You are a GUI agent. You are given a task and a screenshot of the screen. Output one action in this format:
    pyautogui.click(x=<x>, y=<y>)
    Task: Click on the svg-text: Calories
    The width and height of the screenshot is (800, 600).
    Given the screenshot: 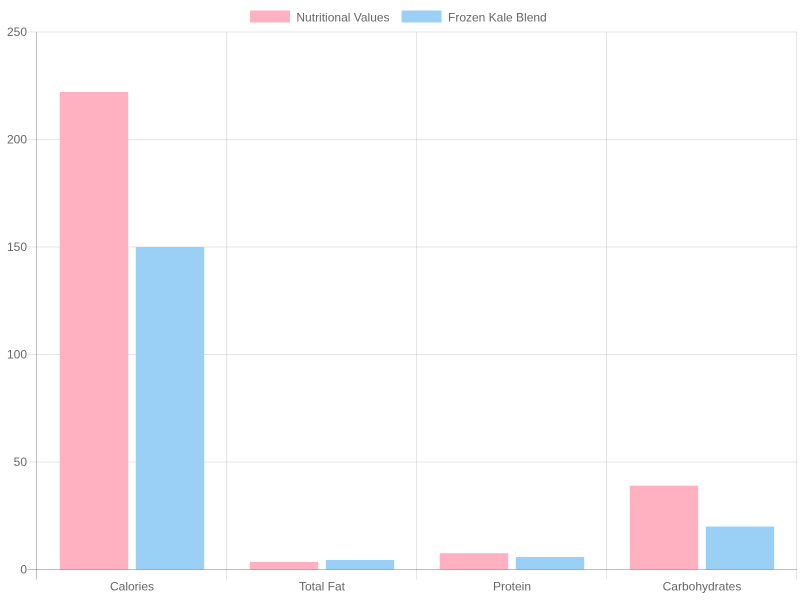 What is the action you would take?
    pyautogui.click(x=132, y=587)
    